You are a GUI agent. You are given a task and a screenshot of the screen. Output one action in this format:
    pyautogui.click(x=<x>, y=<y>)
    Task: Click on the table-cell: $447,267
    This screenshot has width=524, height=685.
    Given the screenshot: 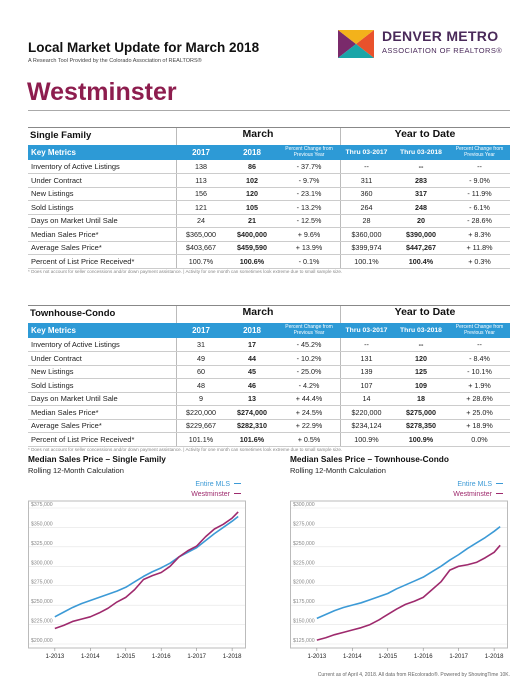 What is the action you would take?
    pyautogui.click(x=421, y=247)
    